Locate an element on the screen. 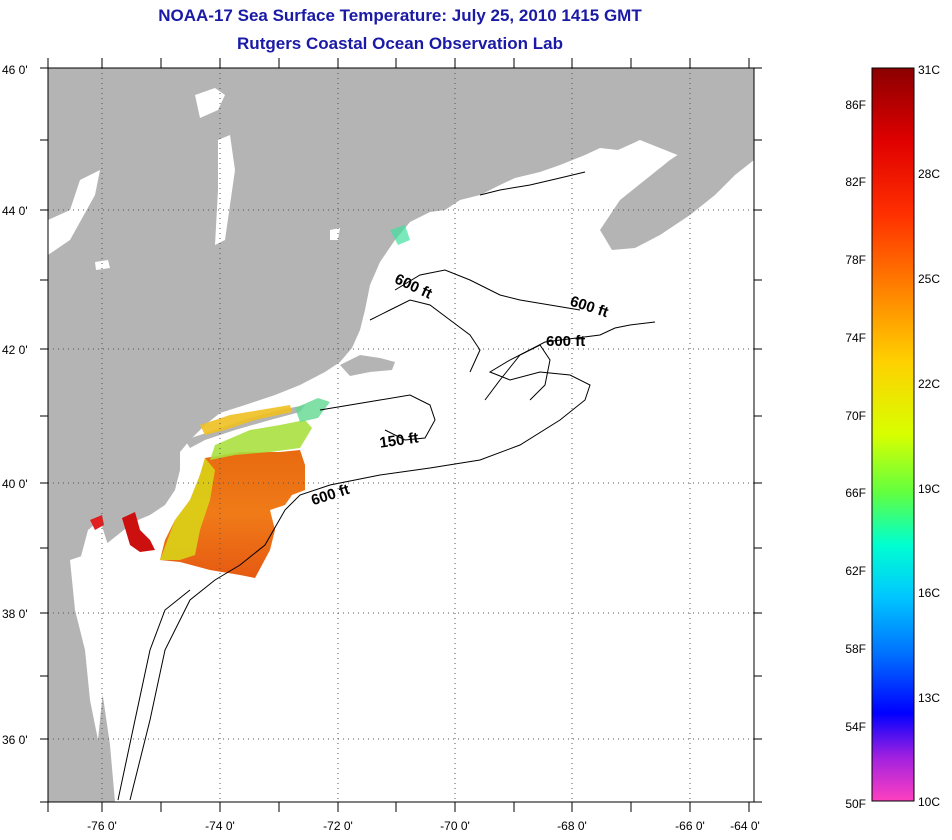 The height and width of the screenshot is (840, 952). lat-label-42: 42 0' is located at coordinates (15, 350).